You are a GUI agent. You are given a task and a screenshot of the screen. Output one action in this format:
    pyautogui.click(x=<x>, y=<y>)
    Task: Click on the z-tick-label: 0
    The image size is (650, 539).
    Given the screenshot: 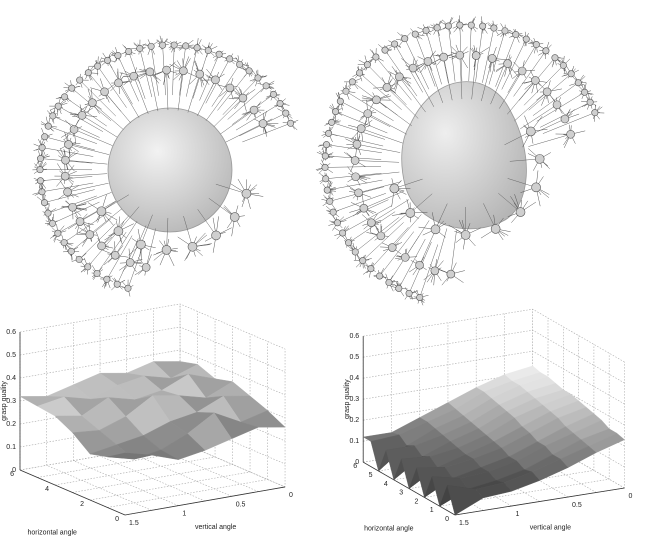 What is the action you would take?
    pyautogui.click(x=357, y=462)
    